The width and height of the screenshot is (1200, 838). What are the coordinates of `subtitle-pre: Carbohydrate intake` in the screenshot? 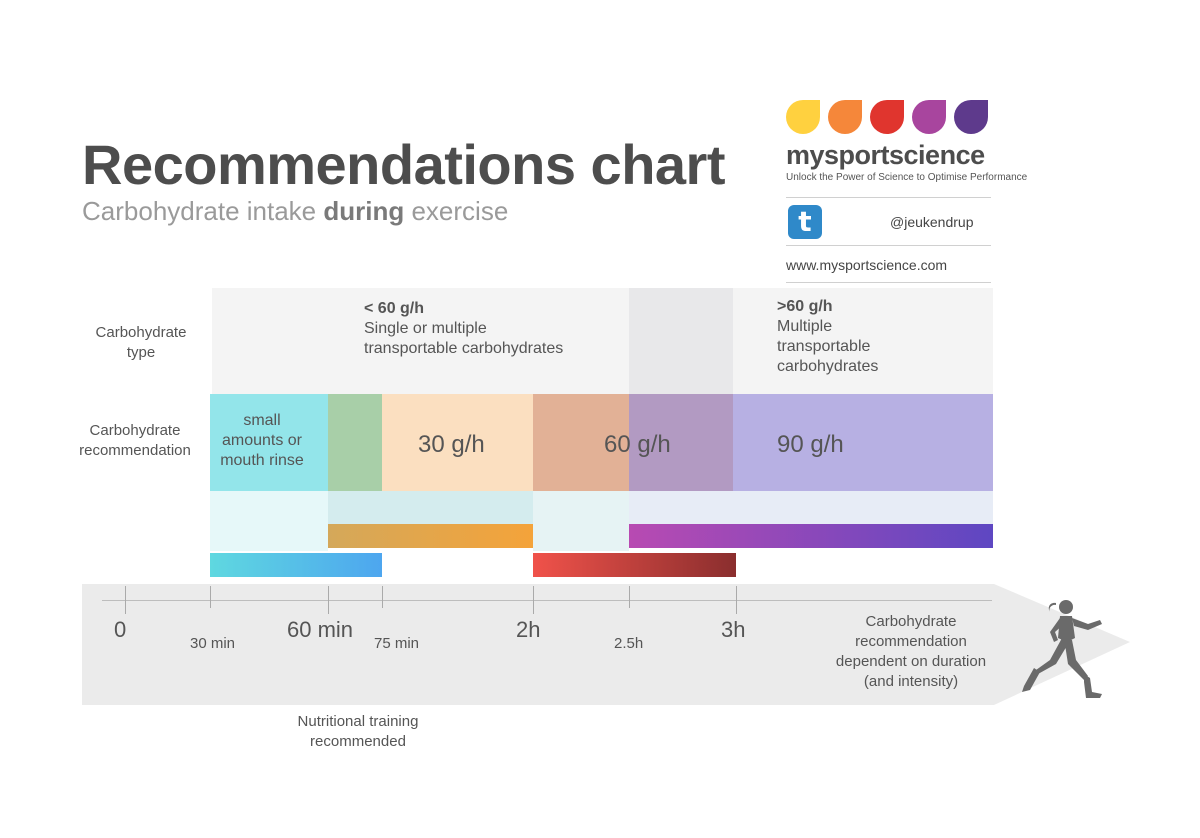 It's located at (203, 211).